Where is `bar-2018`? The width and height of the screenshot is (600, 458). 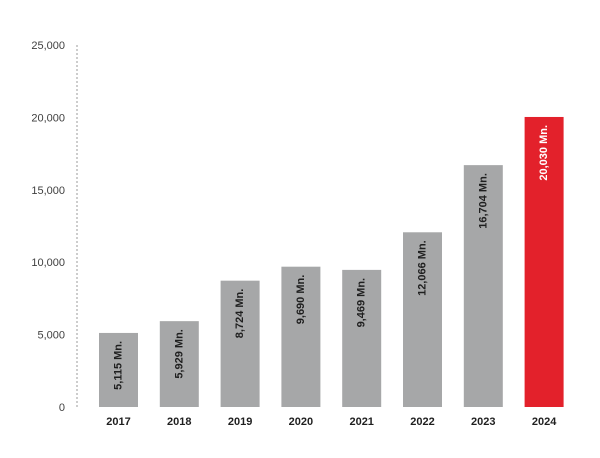 bar-2018 is located at coordinates (179, 364).